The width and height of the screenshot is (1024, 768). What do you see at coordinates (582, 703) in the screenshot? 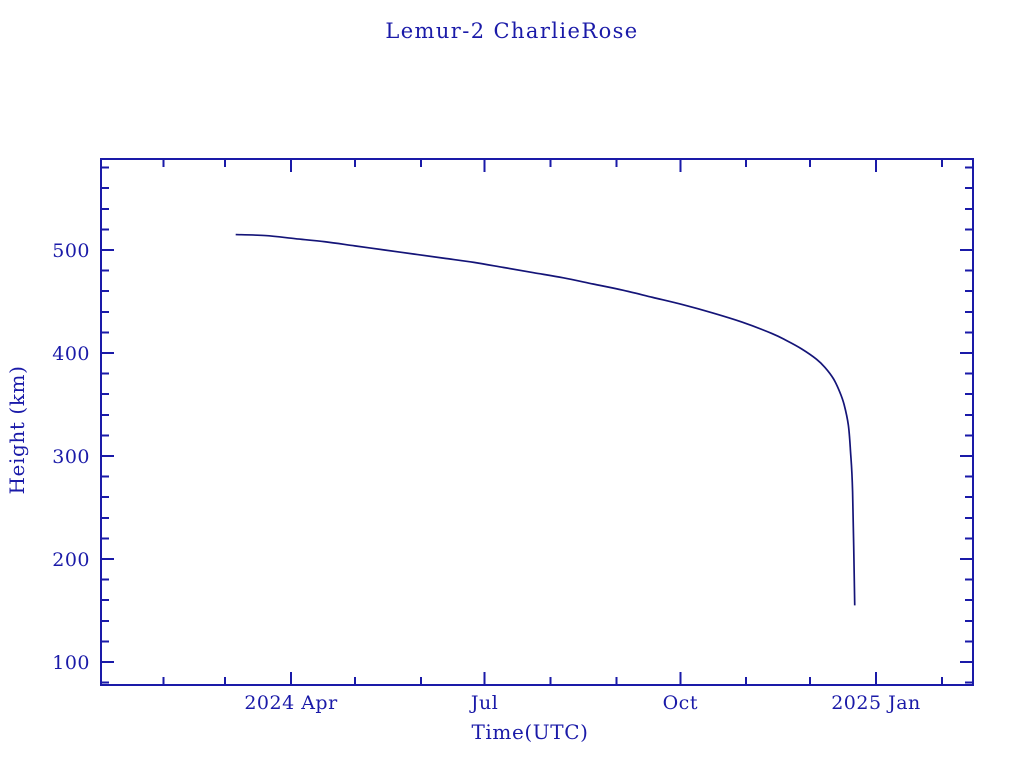
I see `x-axis-tick-labels: 2024 Apr Jul Oct 2025 Jan` at bounding box center [582, 703].